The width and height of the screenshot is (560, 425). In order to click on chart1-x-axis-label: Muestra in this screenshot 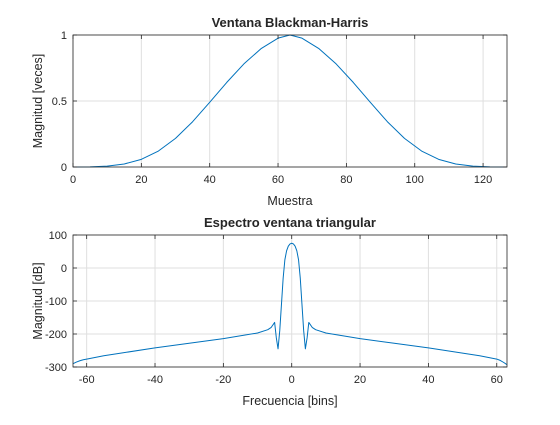, I will do `click(289, 201)`.